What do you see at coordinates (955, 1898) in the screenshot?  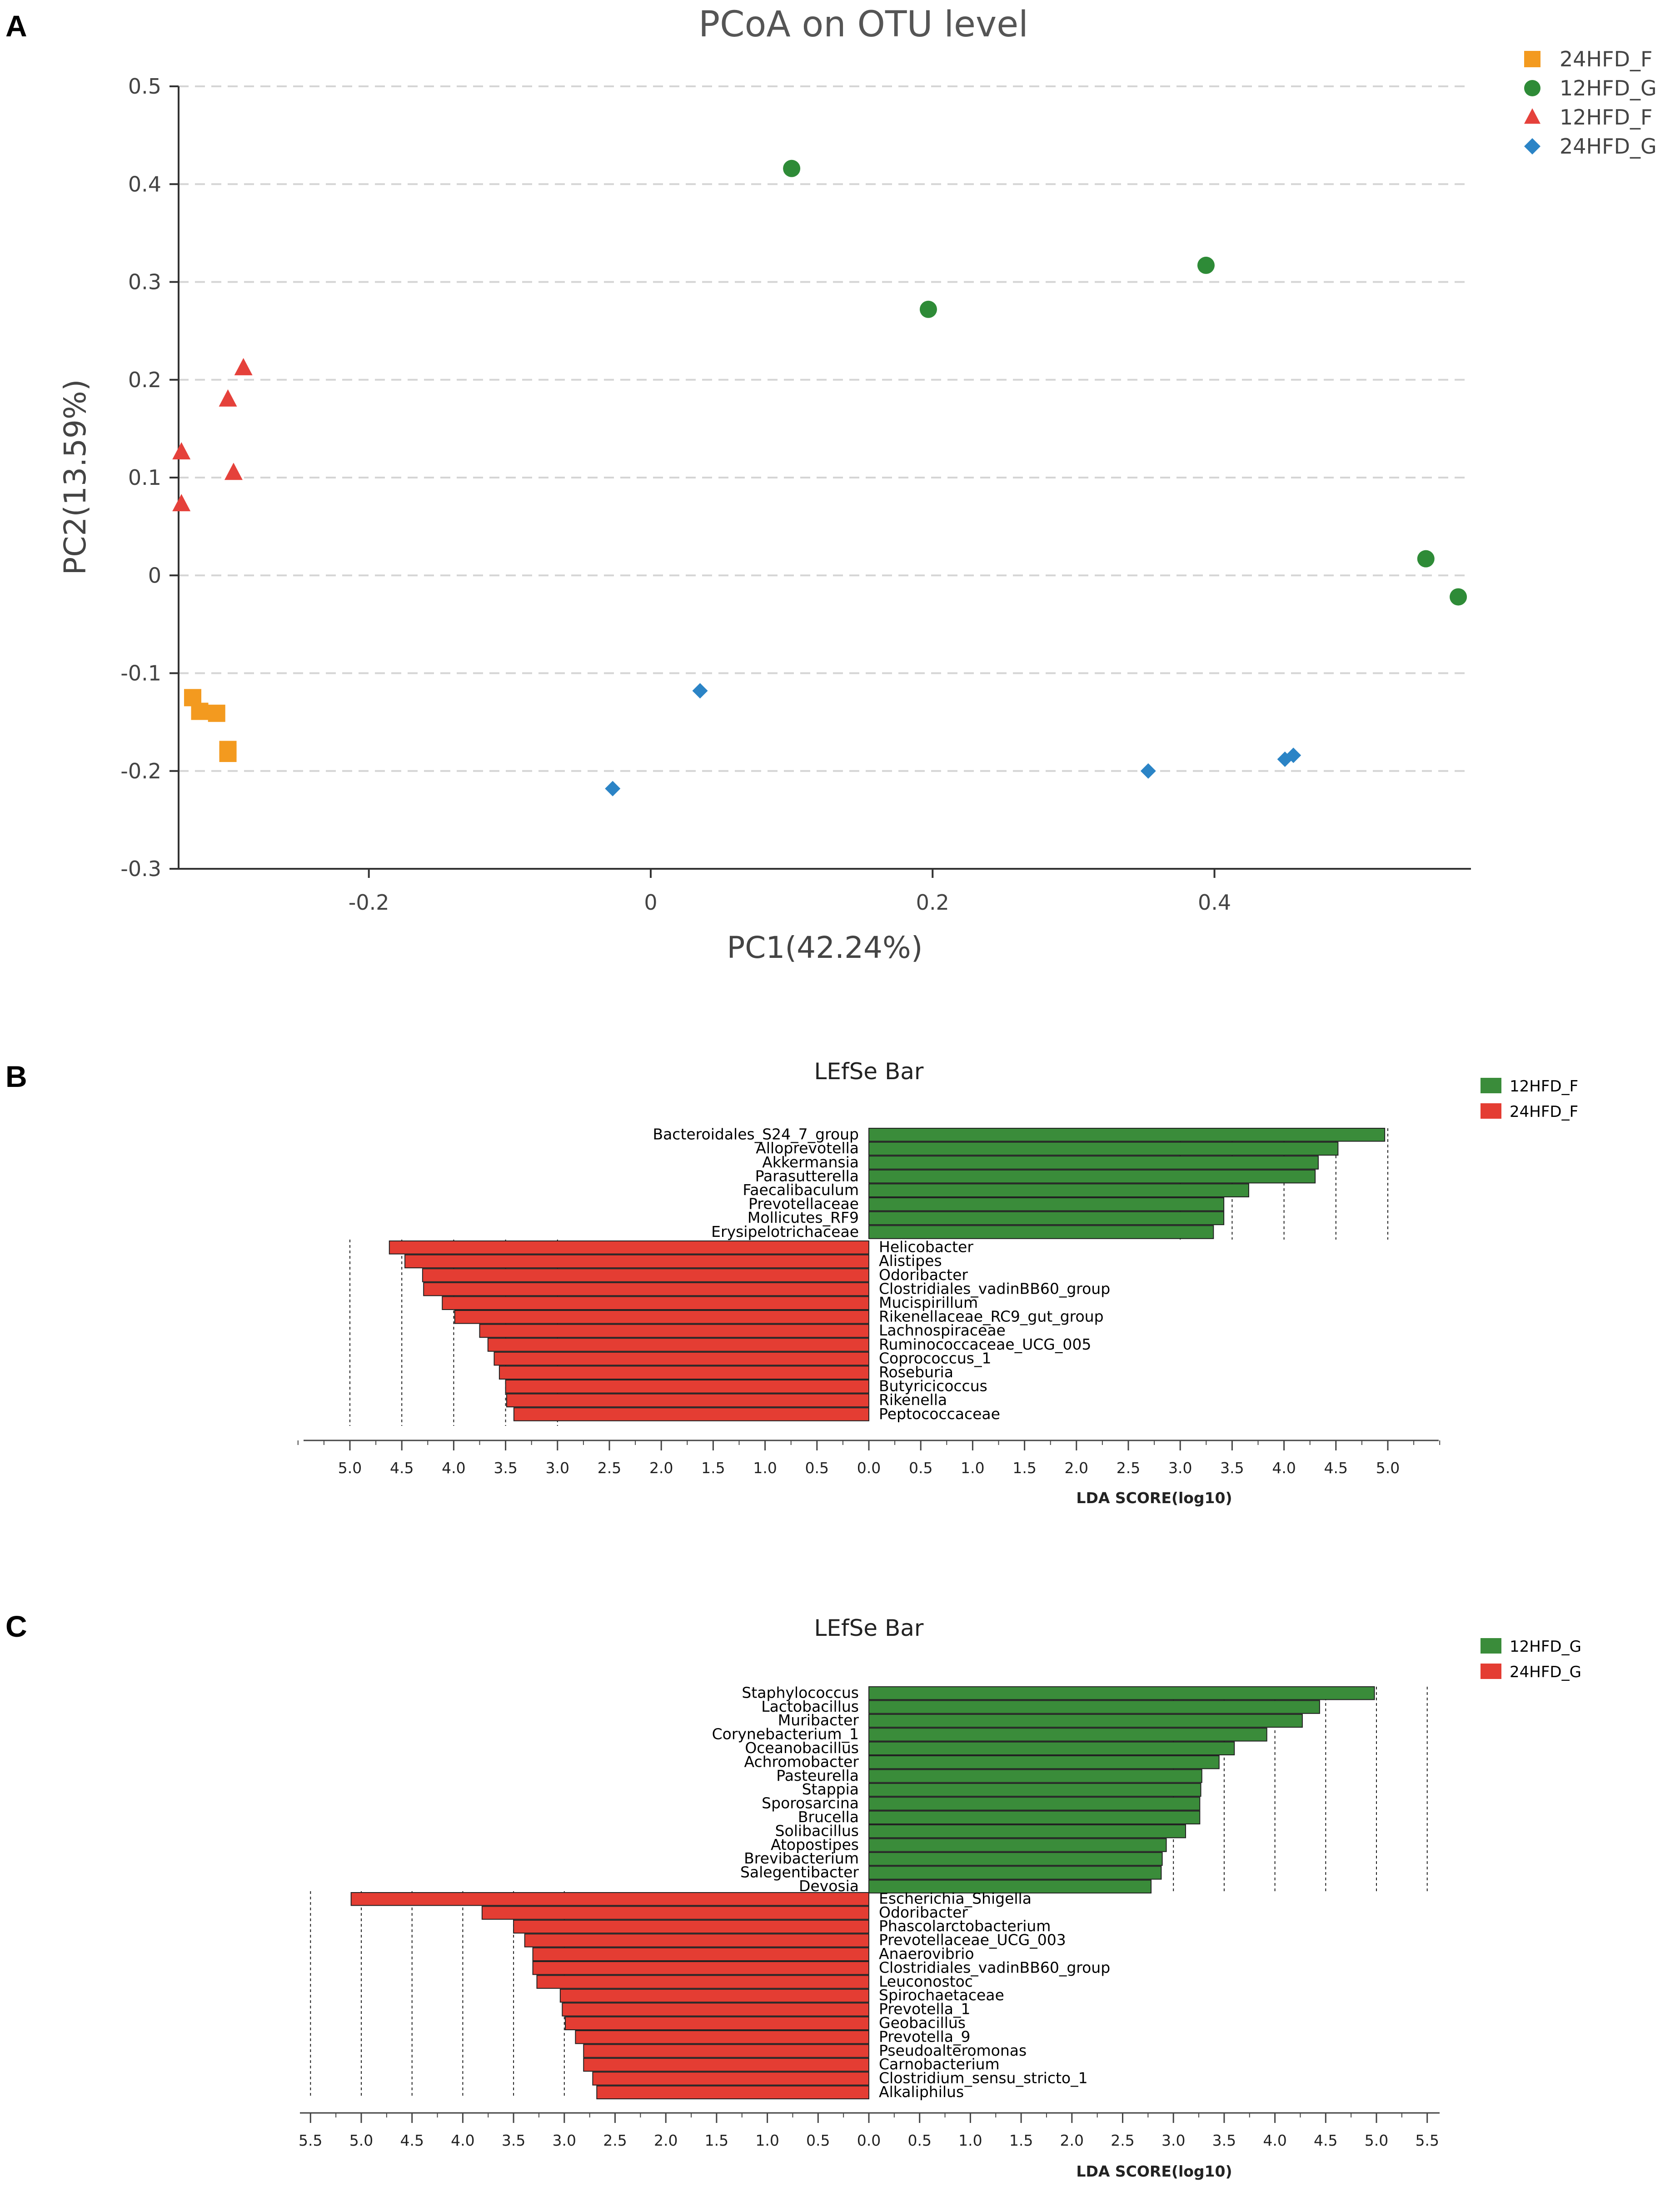 I see `lefse-bar-label: Escherichia_Shigella` at bounding box center [955, 1898].